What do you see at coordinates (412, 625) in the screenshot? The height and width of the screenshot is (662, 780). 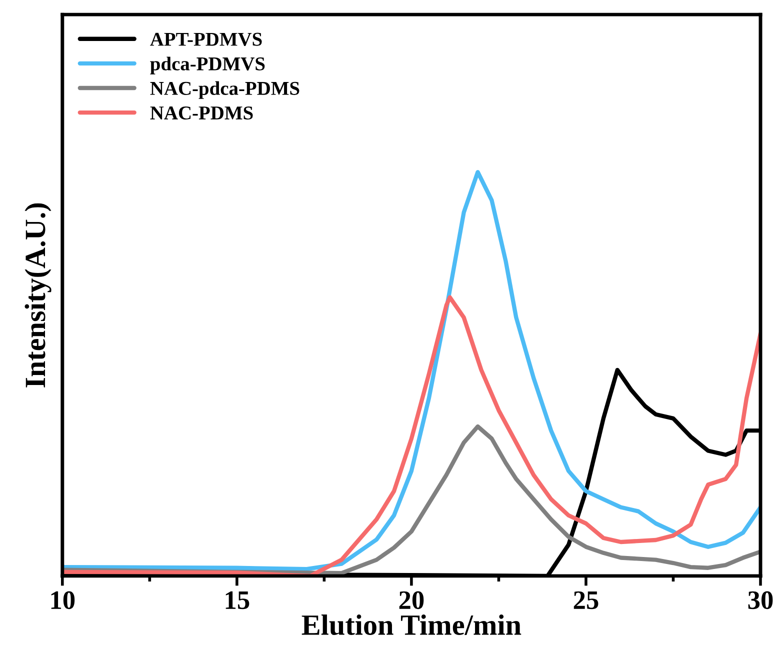 I see `x-axis-title: Elution Time/min` at bounding box center [412, 625].